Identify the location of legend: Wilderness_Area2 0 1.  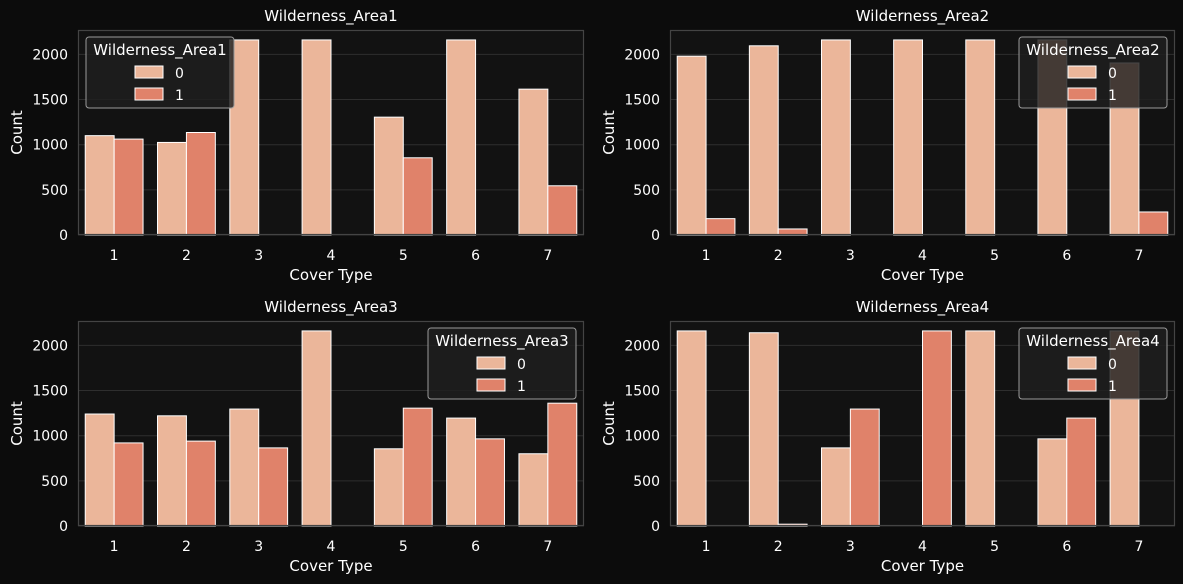
(1093, 72).